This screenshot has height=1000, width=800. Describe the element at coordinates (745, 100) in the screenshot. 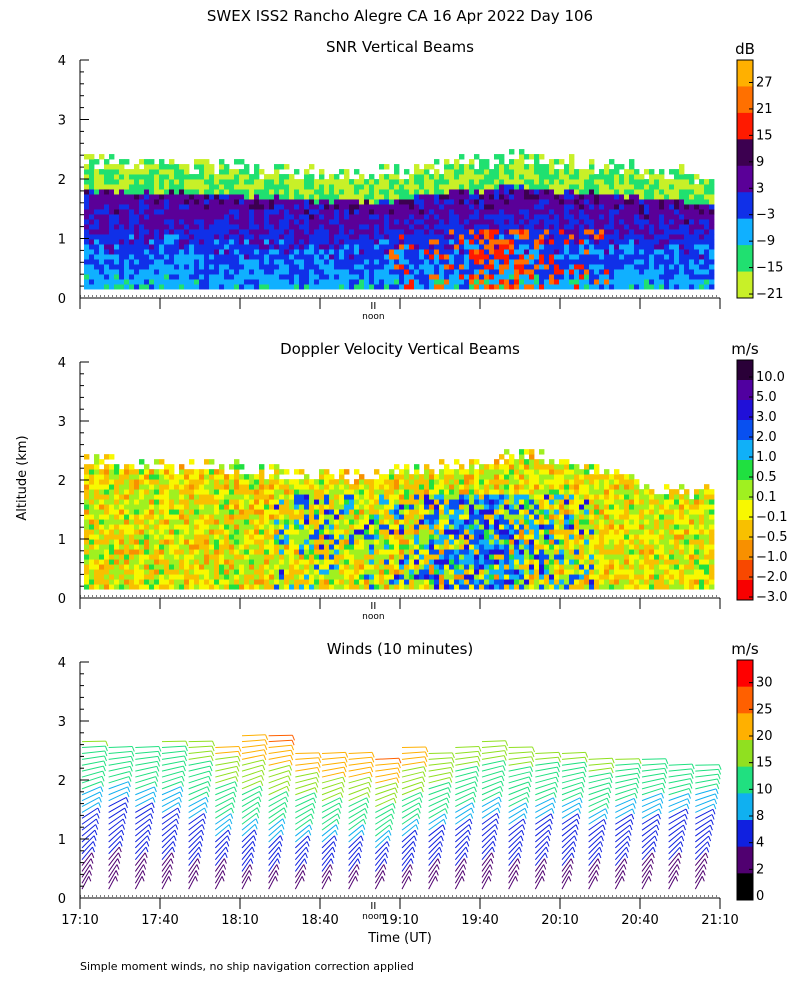

I see `colorbar-swatch` at that location.